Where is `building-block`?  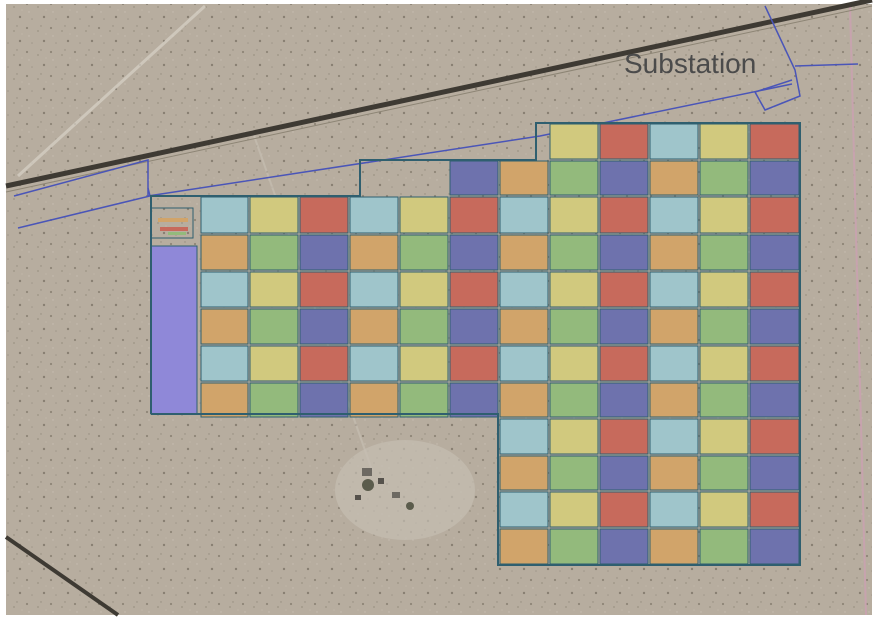 building-block is located at coordinates (174, 330).